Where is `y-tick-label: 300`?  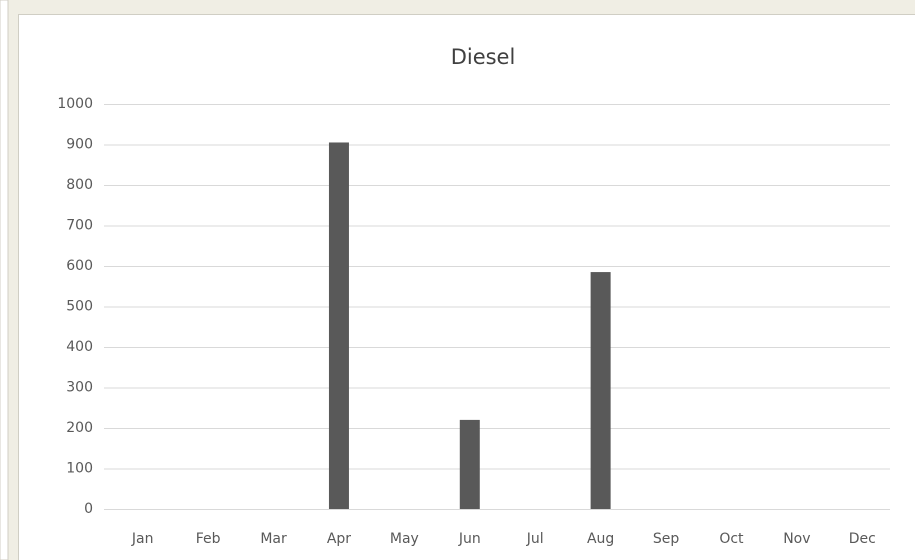 y-tick-label: 300 is located at coordinates (79, 388).